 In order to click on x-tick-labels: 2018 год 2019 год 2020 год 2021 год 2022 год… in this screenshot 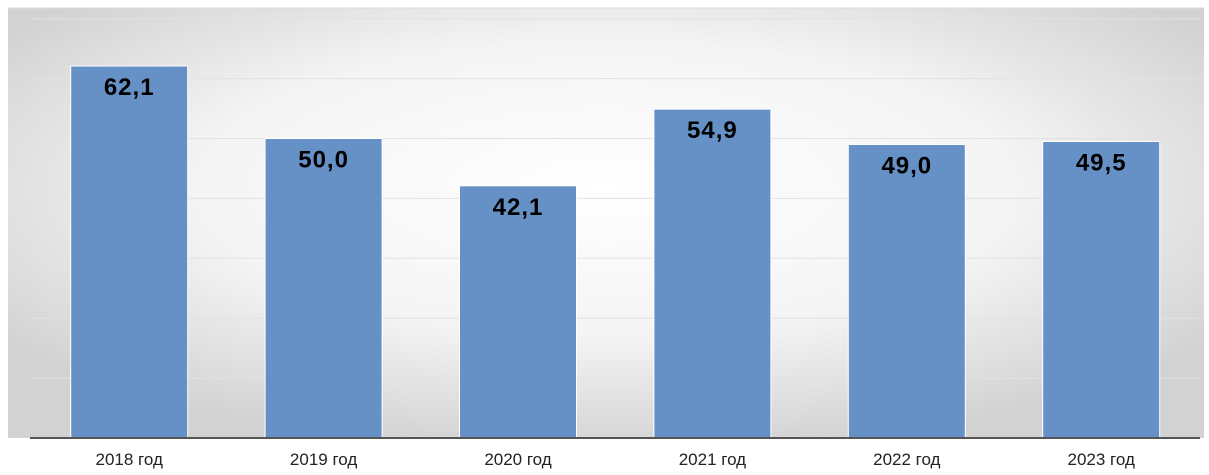, I will do `click(615, 459)`.